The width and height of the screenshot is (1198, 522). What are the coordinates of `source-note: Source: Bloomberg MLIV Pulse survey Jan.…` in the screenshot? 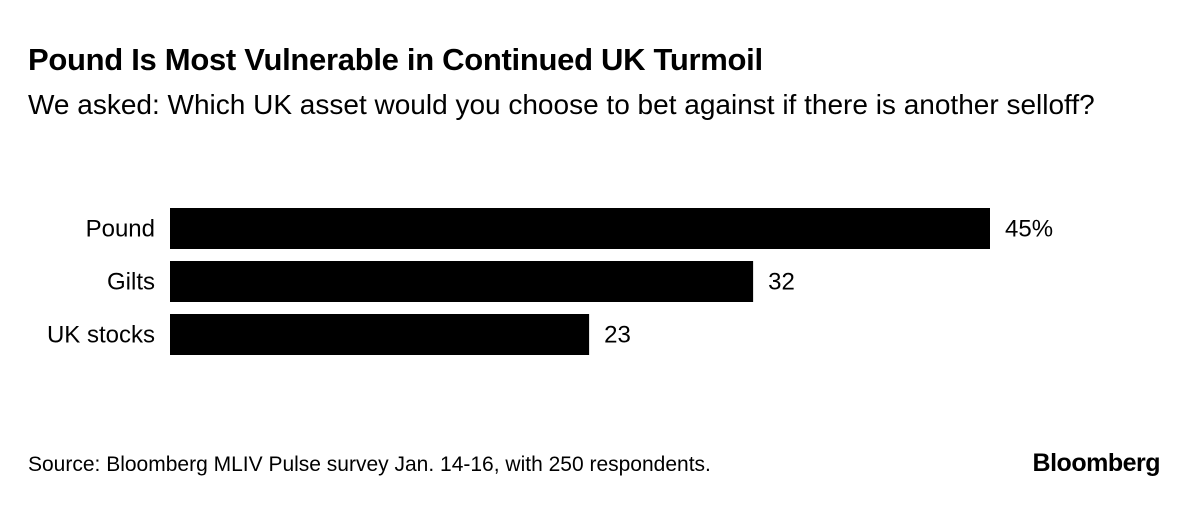 It's located at (369, 464).